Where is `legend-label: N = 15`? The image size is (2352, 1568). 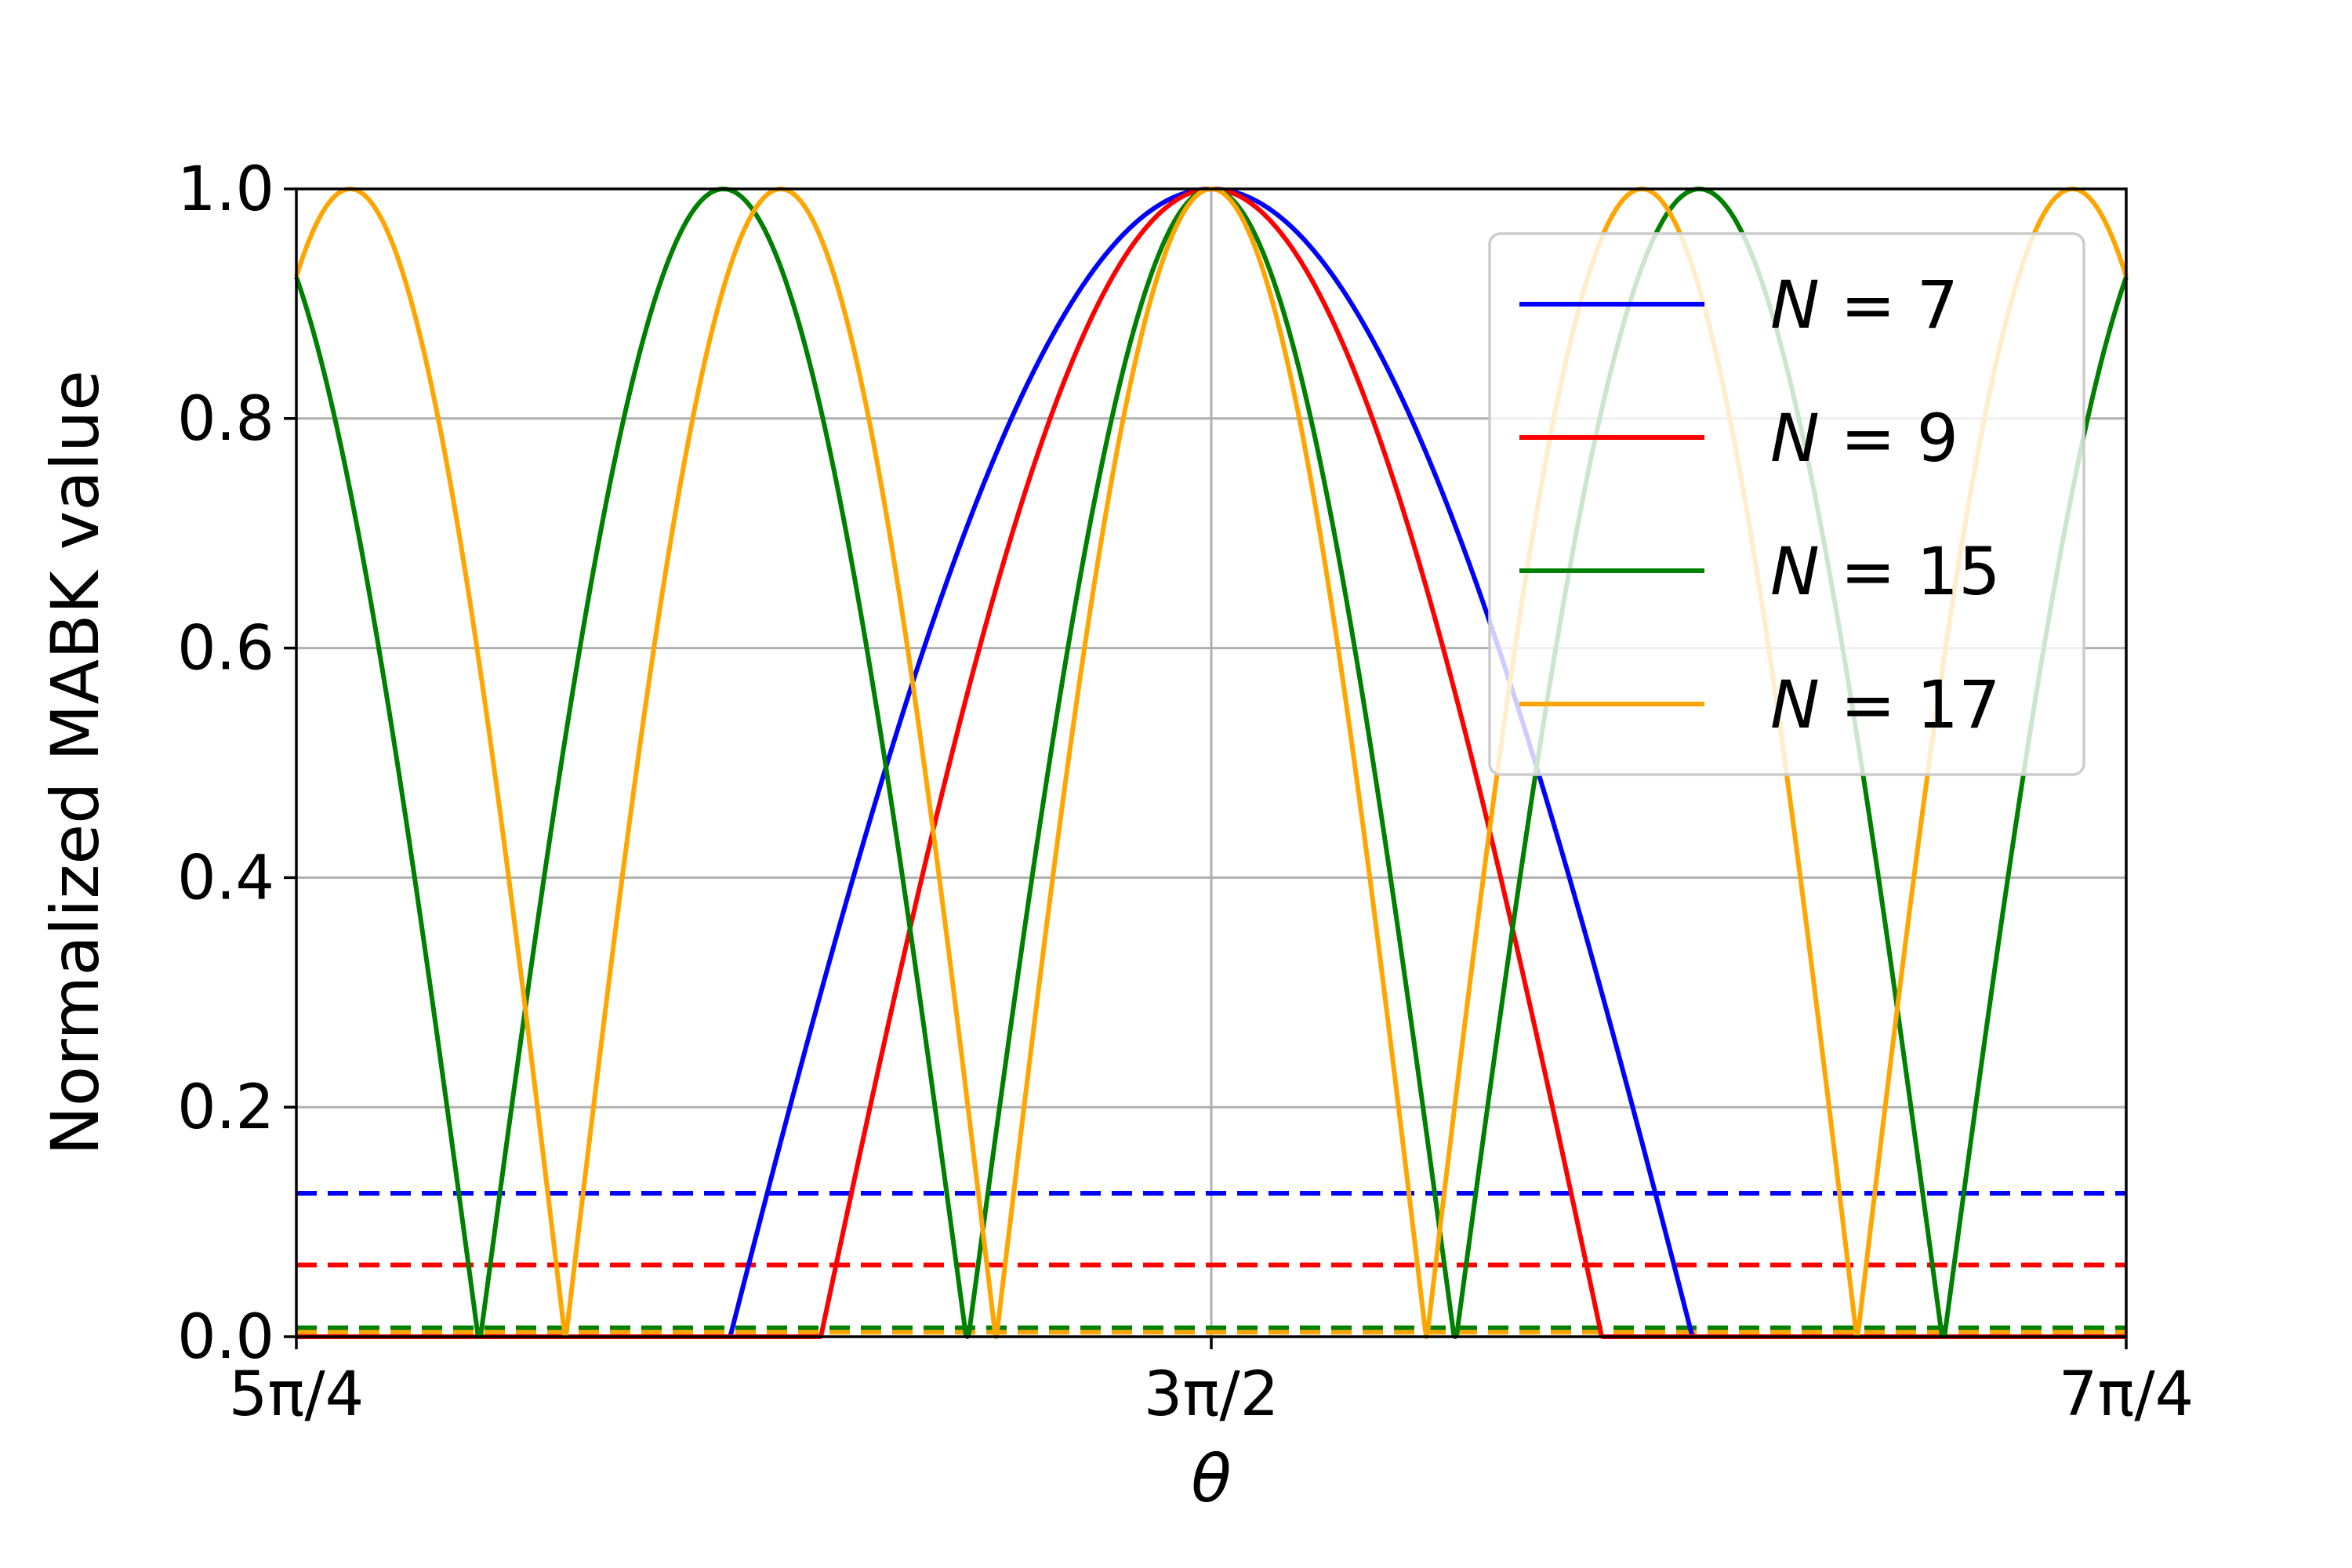 legend-label: N = 15 is located at coordinates (1885, 571).